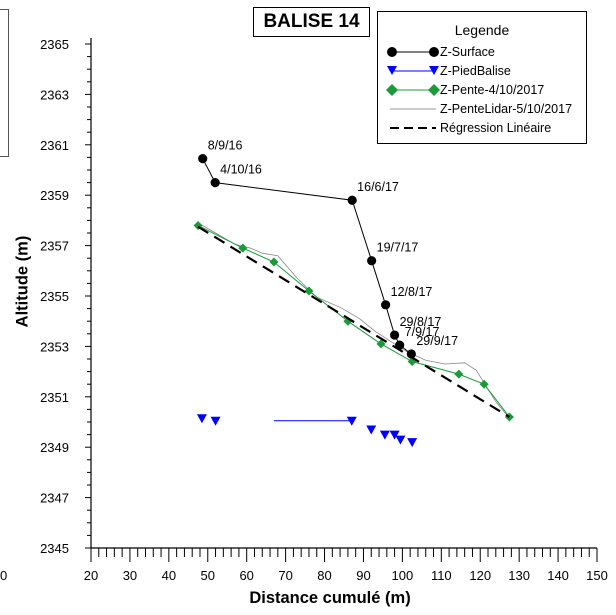  I want to click on point-date-label: 29/8/17, so click(421, 322).